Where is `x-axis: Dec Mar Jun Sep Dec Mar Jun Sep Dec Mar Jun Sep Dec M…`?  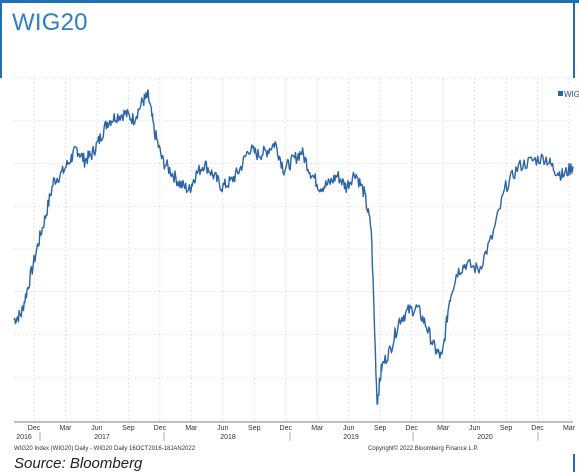
x-axis: Dec Mar Jun Sep Dec Mar Jun Sep Dec Mar Jun Sep Dec M… is located at coordinates (295, 431).